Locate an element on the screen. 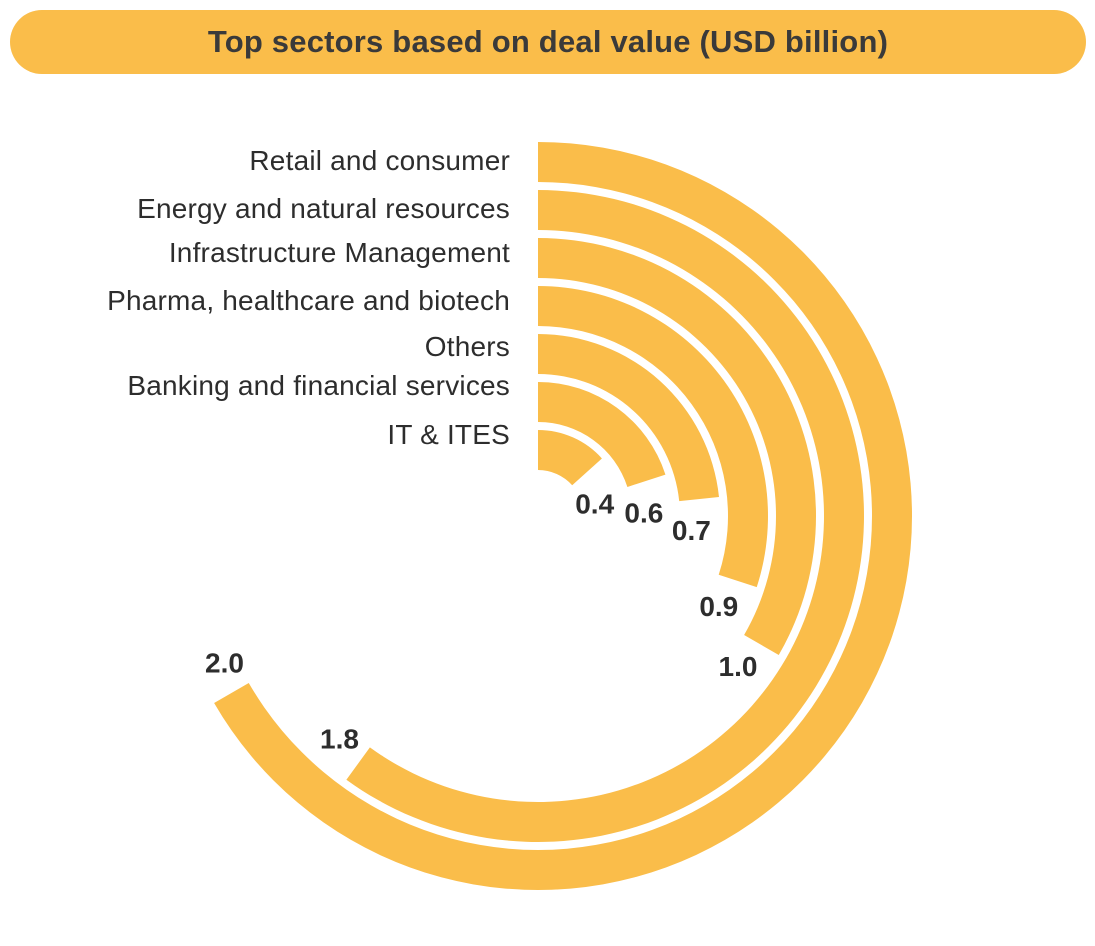 Image resolution: width=1095 pixels, height=946 pixels. category-label-it-ites: IT & ITES is located at coordinates (448, 434).